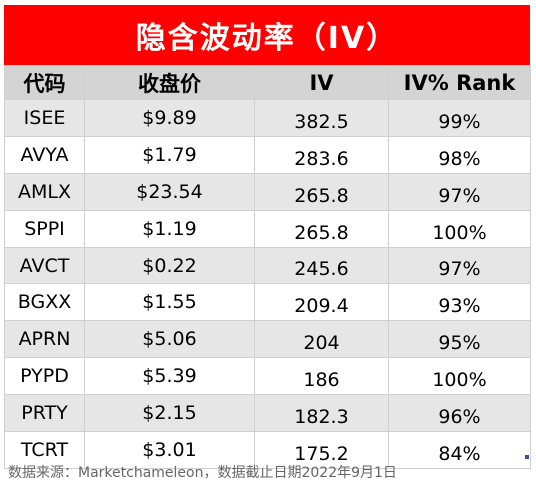 The width and height of the screenshot is (536, 494). What do you see at coordinates (169, 376) in the screenshot?
I see `cell-close: $5.39` at bounding box center [169, 376].